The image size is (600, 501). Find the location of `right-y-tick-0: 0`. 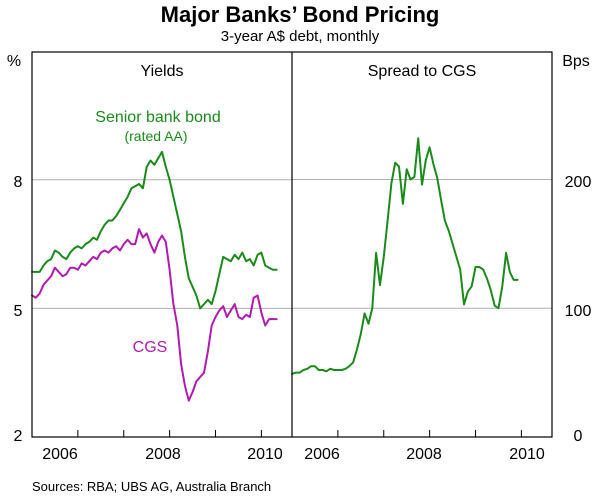

right-y-tick-0: 0 is located at coordinates (578, 436).